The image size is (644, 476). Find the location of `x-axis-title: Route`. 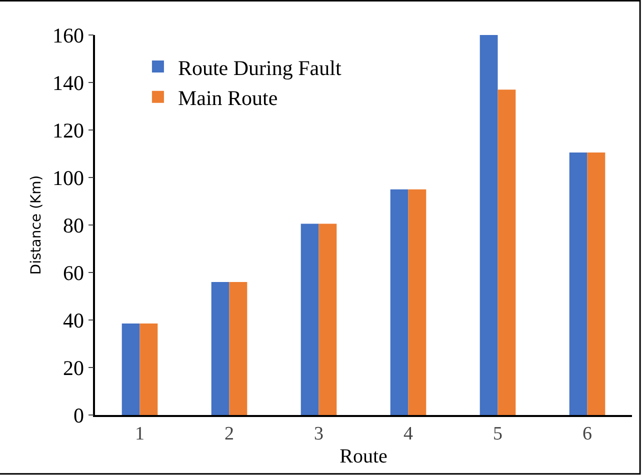

x-axis-title: Route is located at coordinates (364, 457).